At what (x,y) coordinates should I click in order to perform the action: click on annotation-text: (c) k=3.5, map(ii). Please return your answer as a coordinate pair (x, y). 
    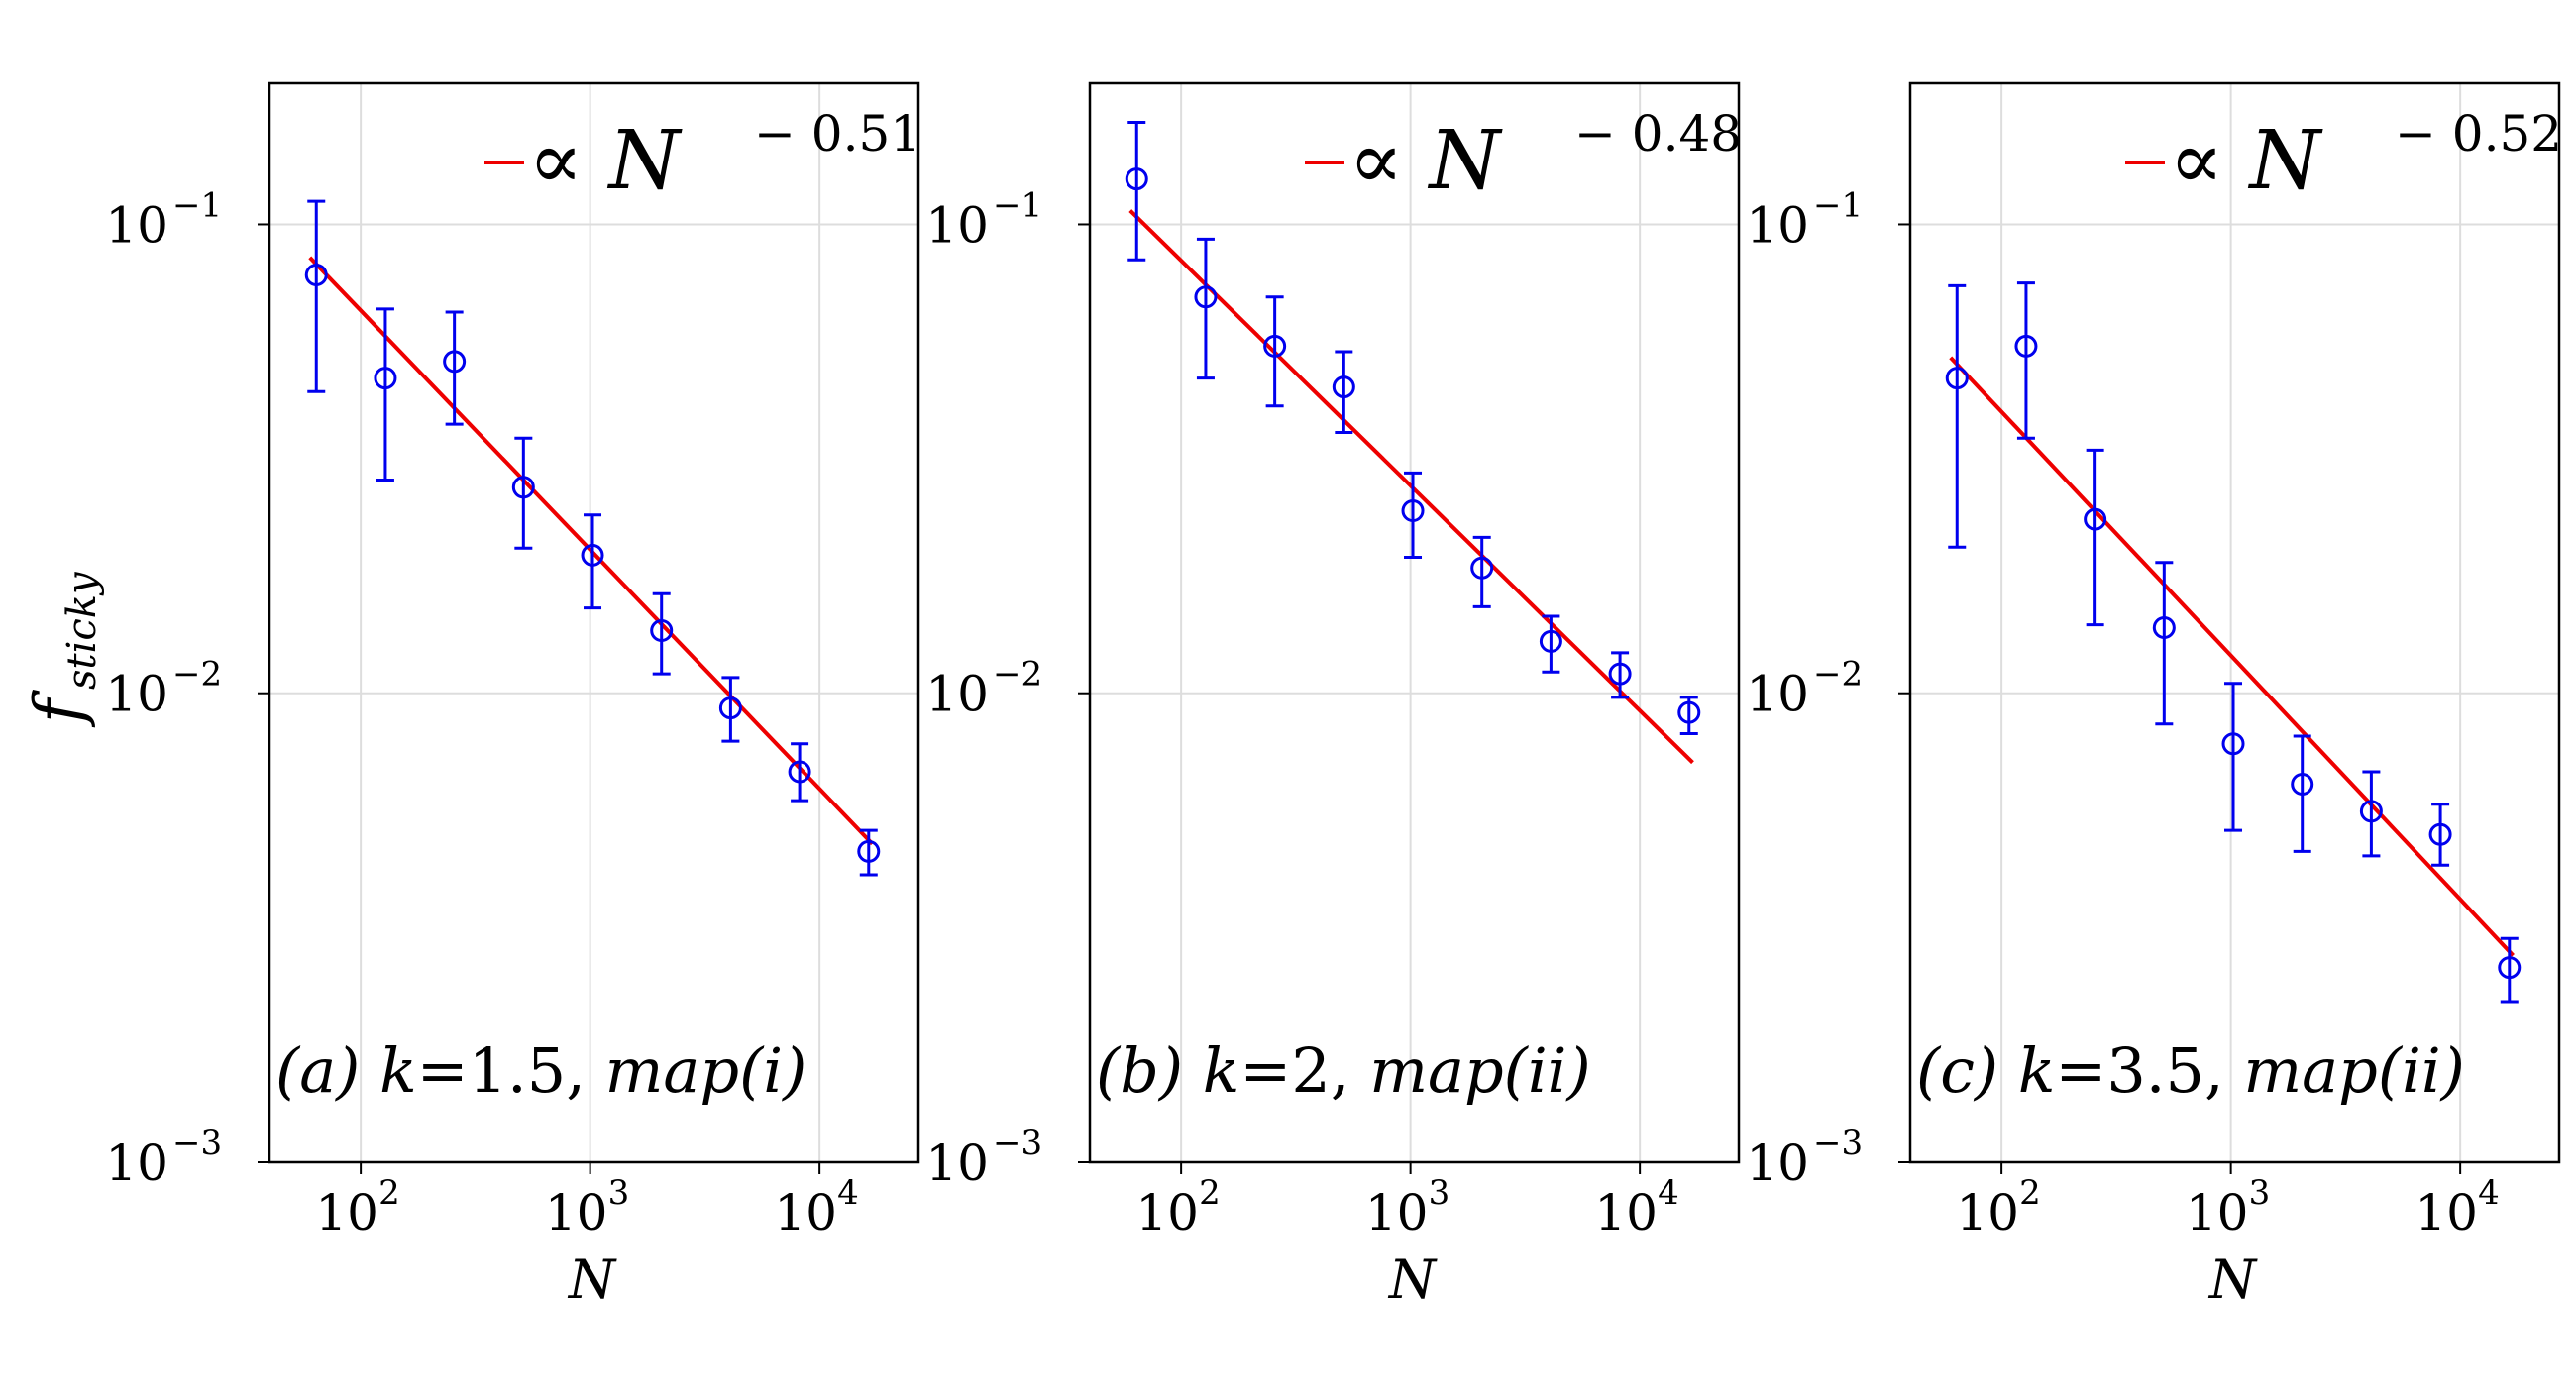
    Looking at the image, I should click on (2190, 1070).